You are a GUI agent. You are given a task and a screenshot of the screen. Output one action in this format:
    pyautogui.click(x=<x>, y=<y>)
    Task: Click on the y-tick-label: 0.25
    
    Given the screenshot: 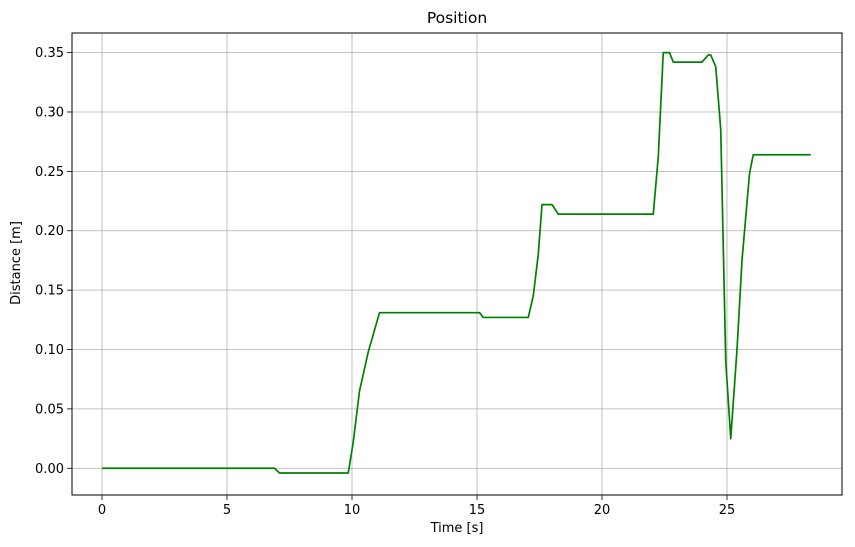 What is the action you would take?
    pyautogui.click(x=49, y=172)
    